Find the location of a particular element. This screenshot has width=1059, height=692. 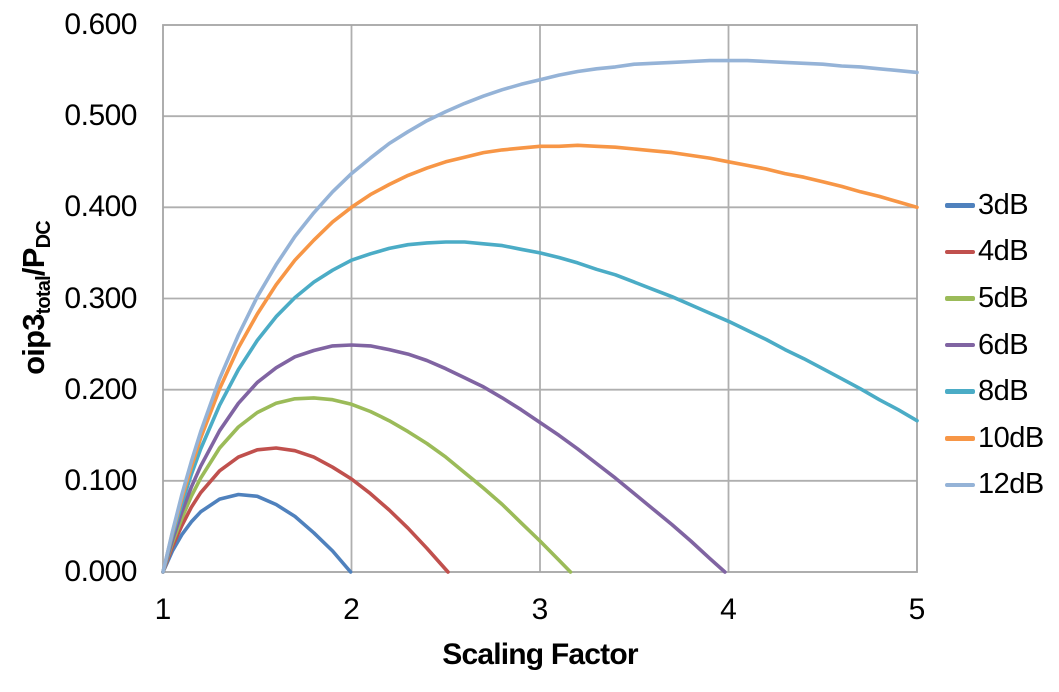

series-line-4db is located at coordinates (305, 510).